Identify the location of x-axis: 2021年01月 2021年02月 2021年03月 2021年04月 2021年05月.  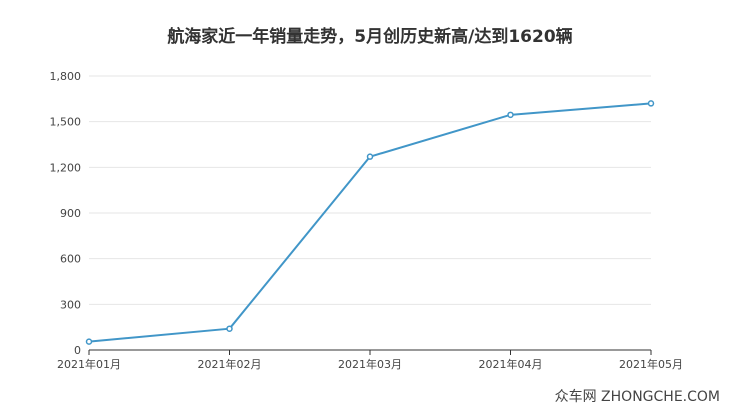
(370, 360).